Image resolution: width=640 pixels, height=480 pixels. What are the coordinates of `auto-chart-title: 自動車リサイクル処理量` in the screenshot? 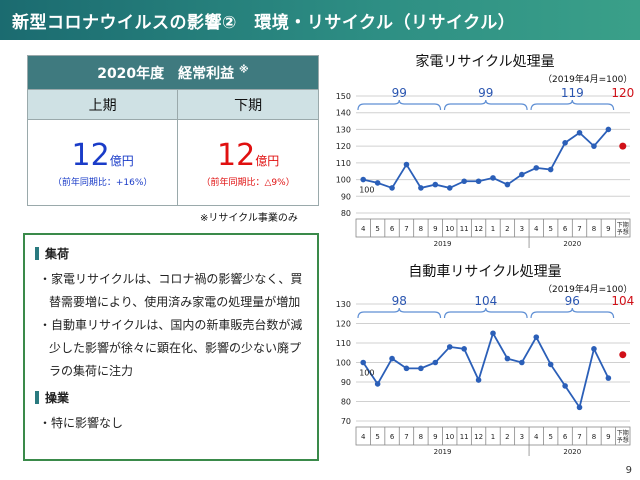 It's located at (485, 272).